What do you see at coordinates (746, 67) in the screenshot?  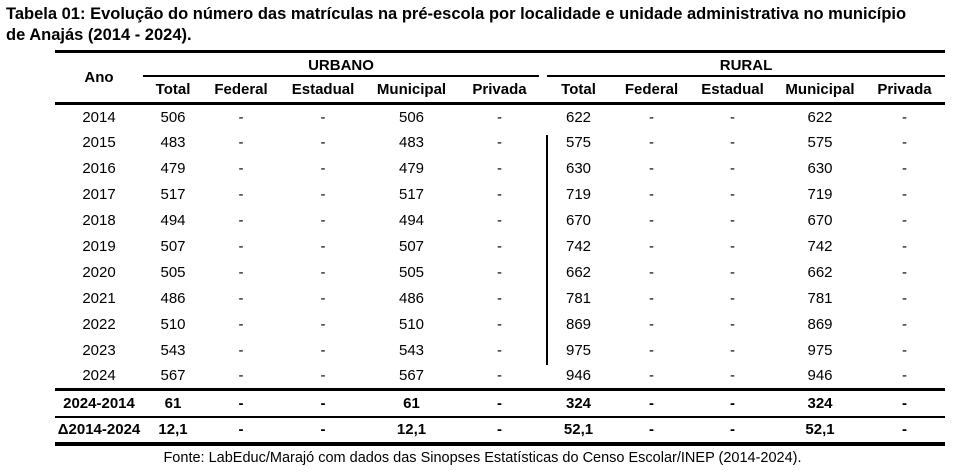 I see `group-header-rural-label: RURAL` at bounding box center [746, 67].